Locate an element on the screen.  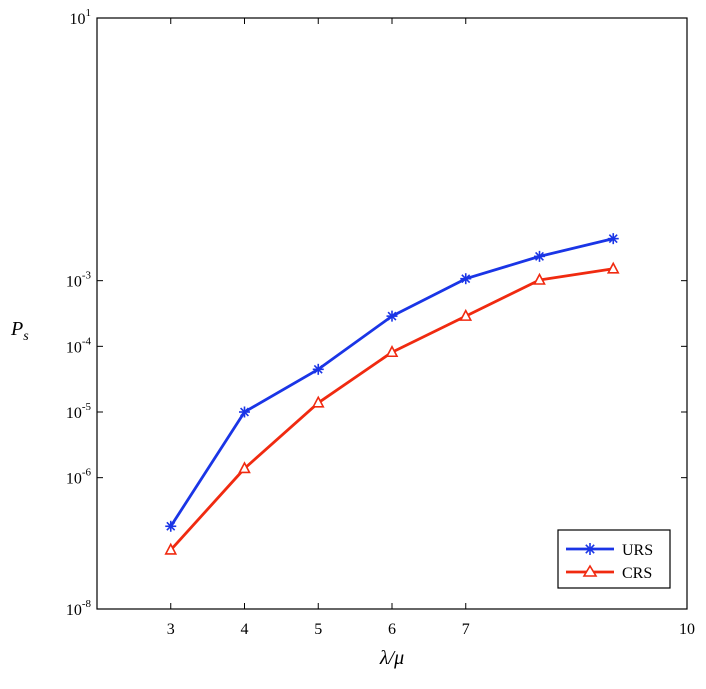
x-tick-label: 4 is located at coordinates (245, 629).